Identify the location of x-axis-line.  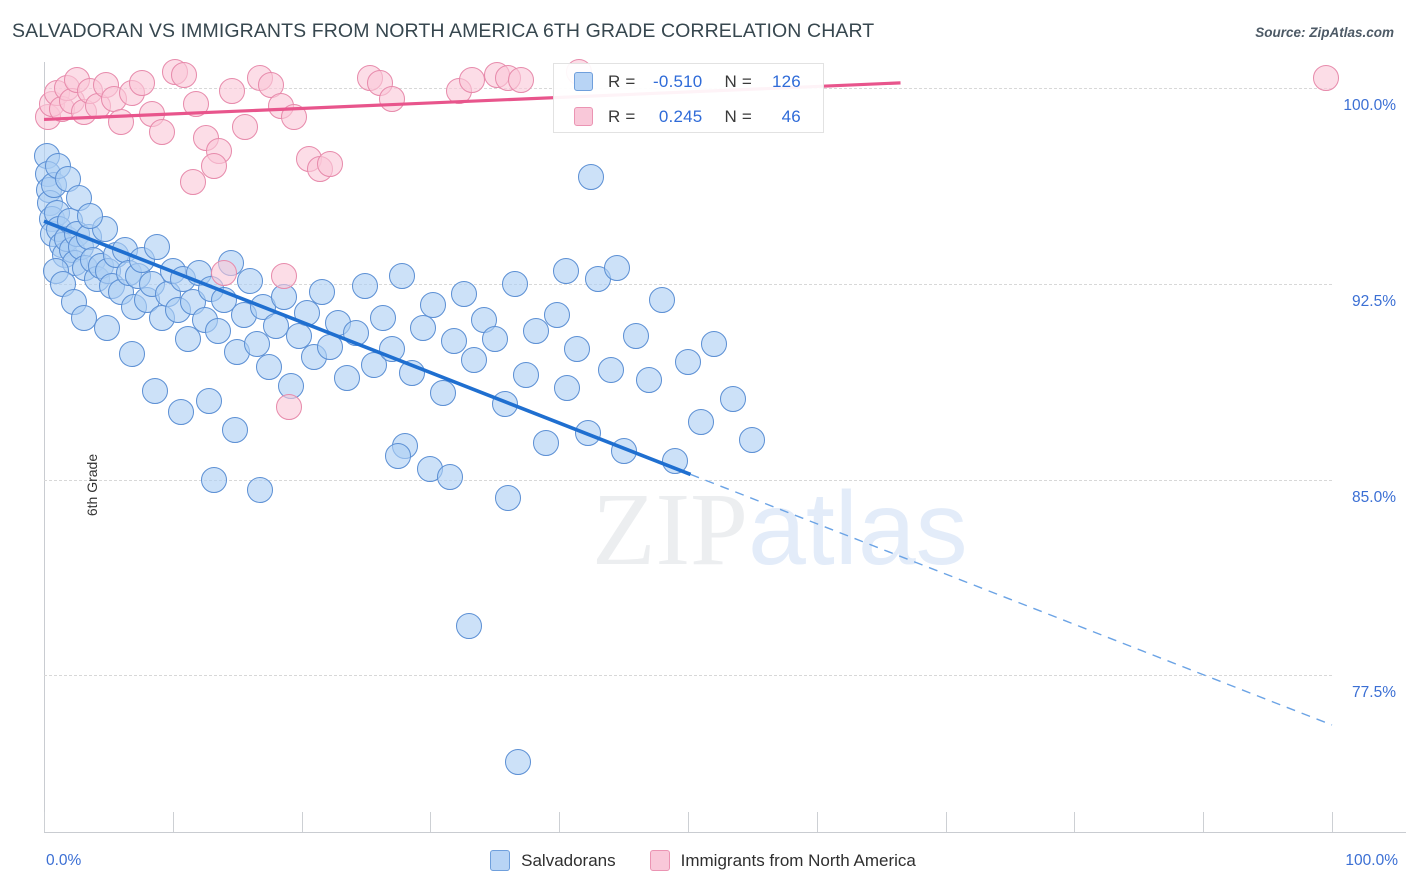
(725, 832).